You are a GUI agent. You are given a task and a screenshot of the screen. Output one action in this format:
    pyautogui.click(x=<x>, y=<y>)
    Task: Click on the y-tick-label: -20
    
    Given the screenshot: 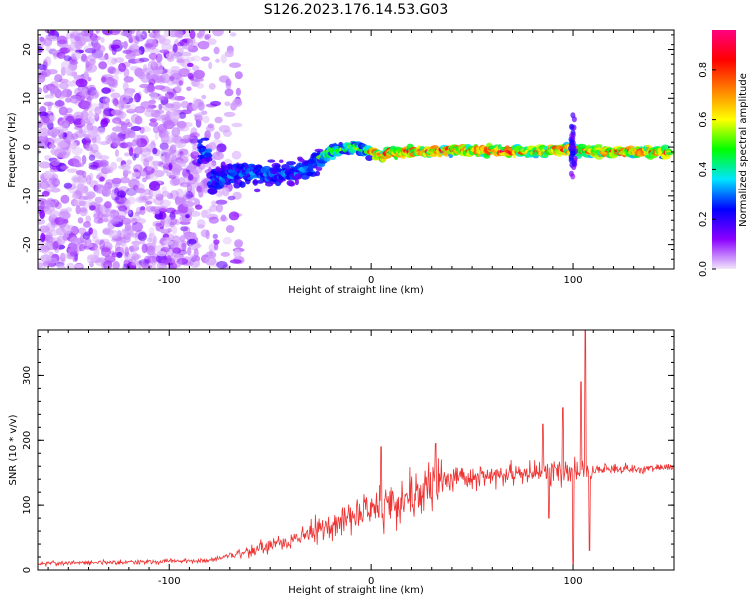 What is the action you would take?
    pyautogui.click(x=27, y=244)
    